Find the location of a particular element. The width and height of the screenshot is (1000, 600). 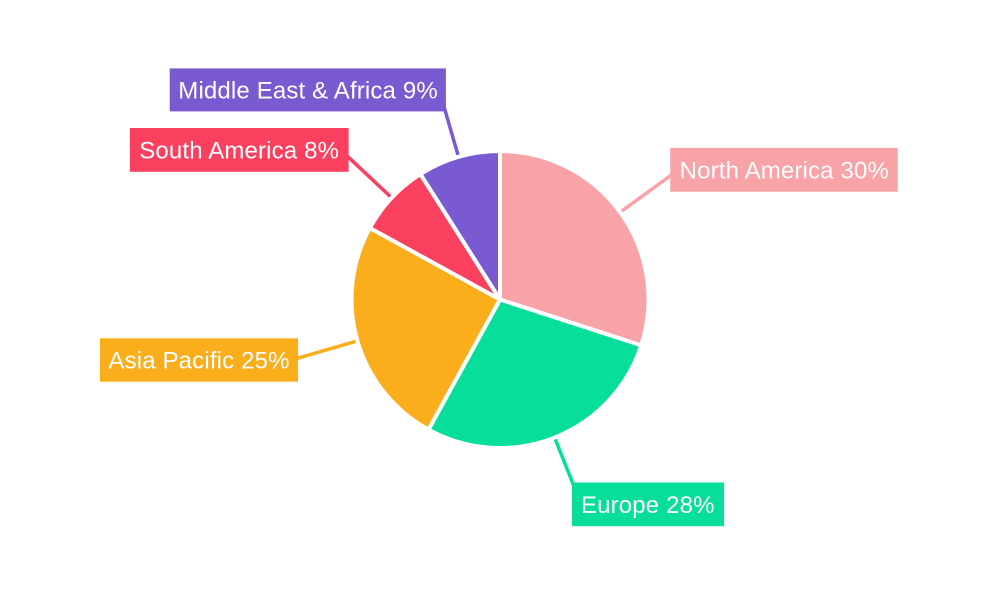

svg-text: Europe 28% is located at coordinates (648, 505).